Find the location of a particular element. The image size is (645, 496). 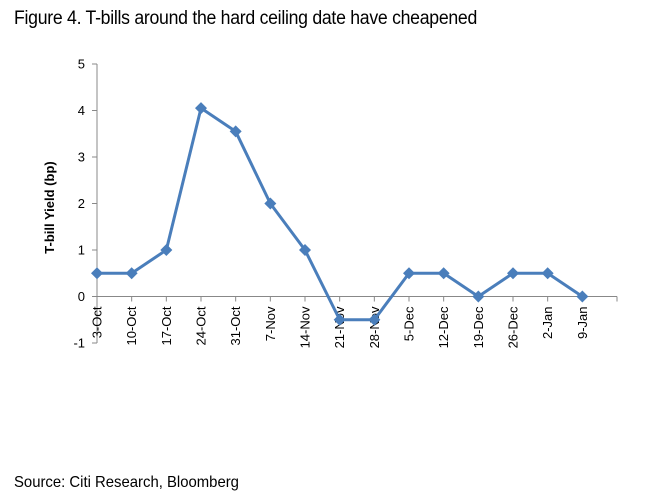

x-tick-label: 19-Dec is located at coordinates (478, 327).